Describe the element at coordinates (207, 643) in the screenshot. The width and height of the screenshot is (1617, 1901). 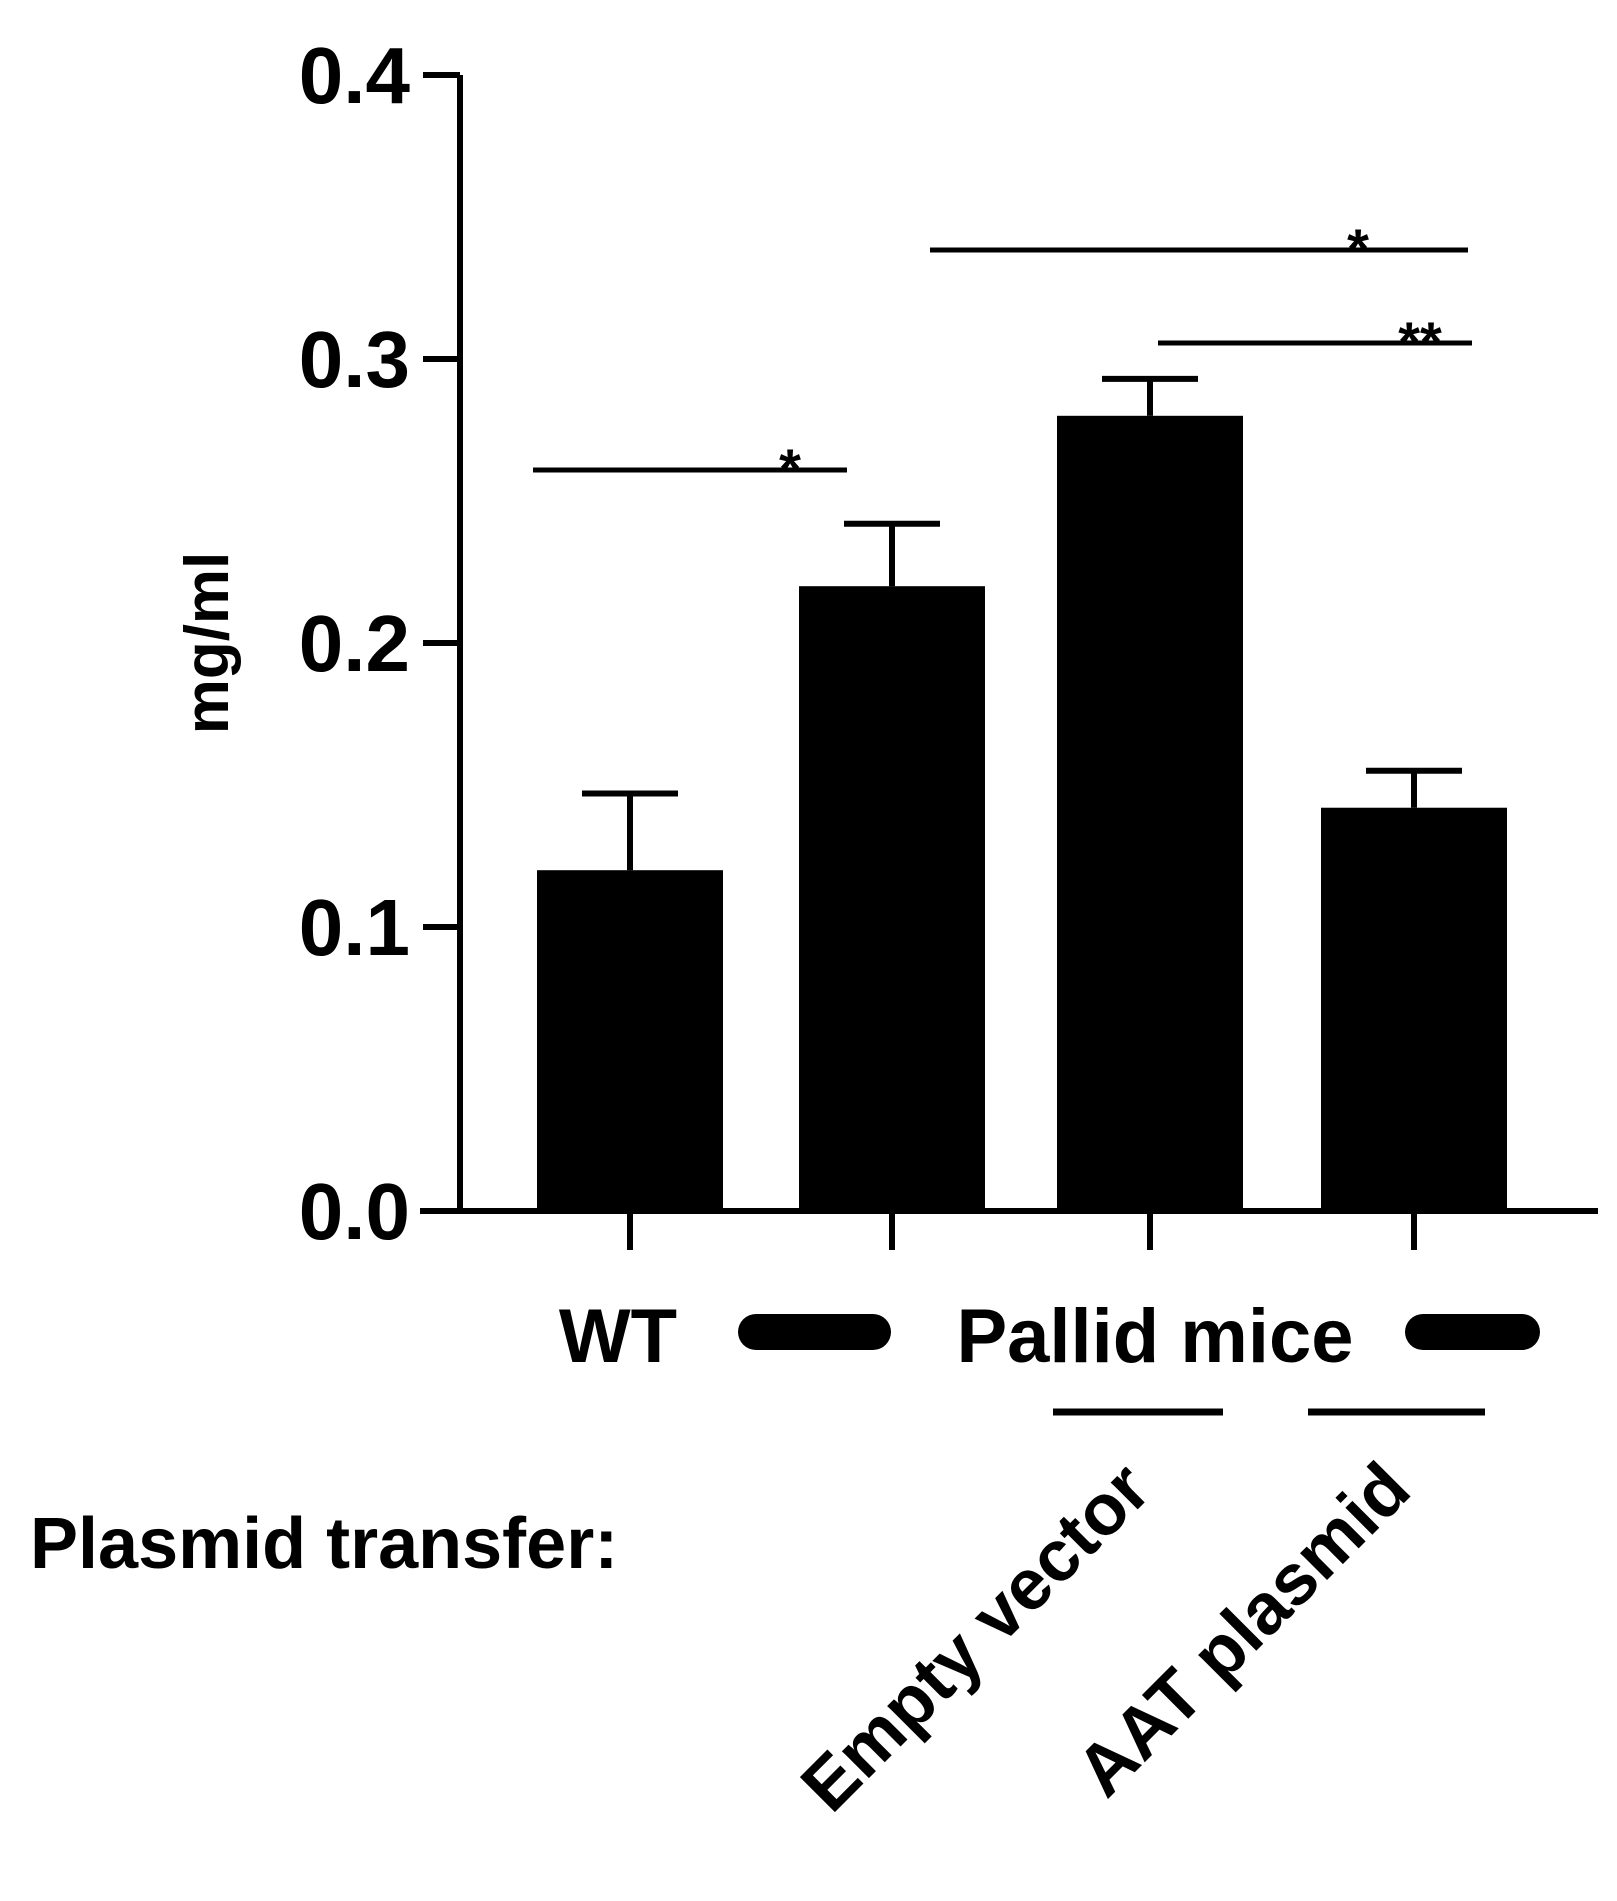
I see `y-axis-label: mg/ml` at that location.